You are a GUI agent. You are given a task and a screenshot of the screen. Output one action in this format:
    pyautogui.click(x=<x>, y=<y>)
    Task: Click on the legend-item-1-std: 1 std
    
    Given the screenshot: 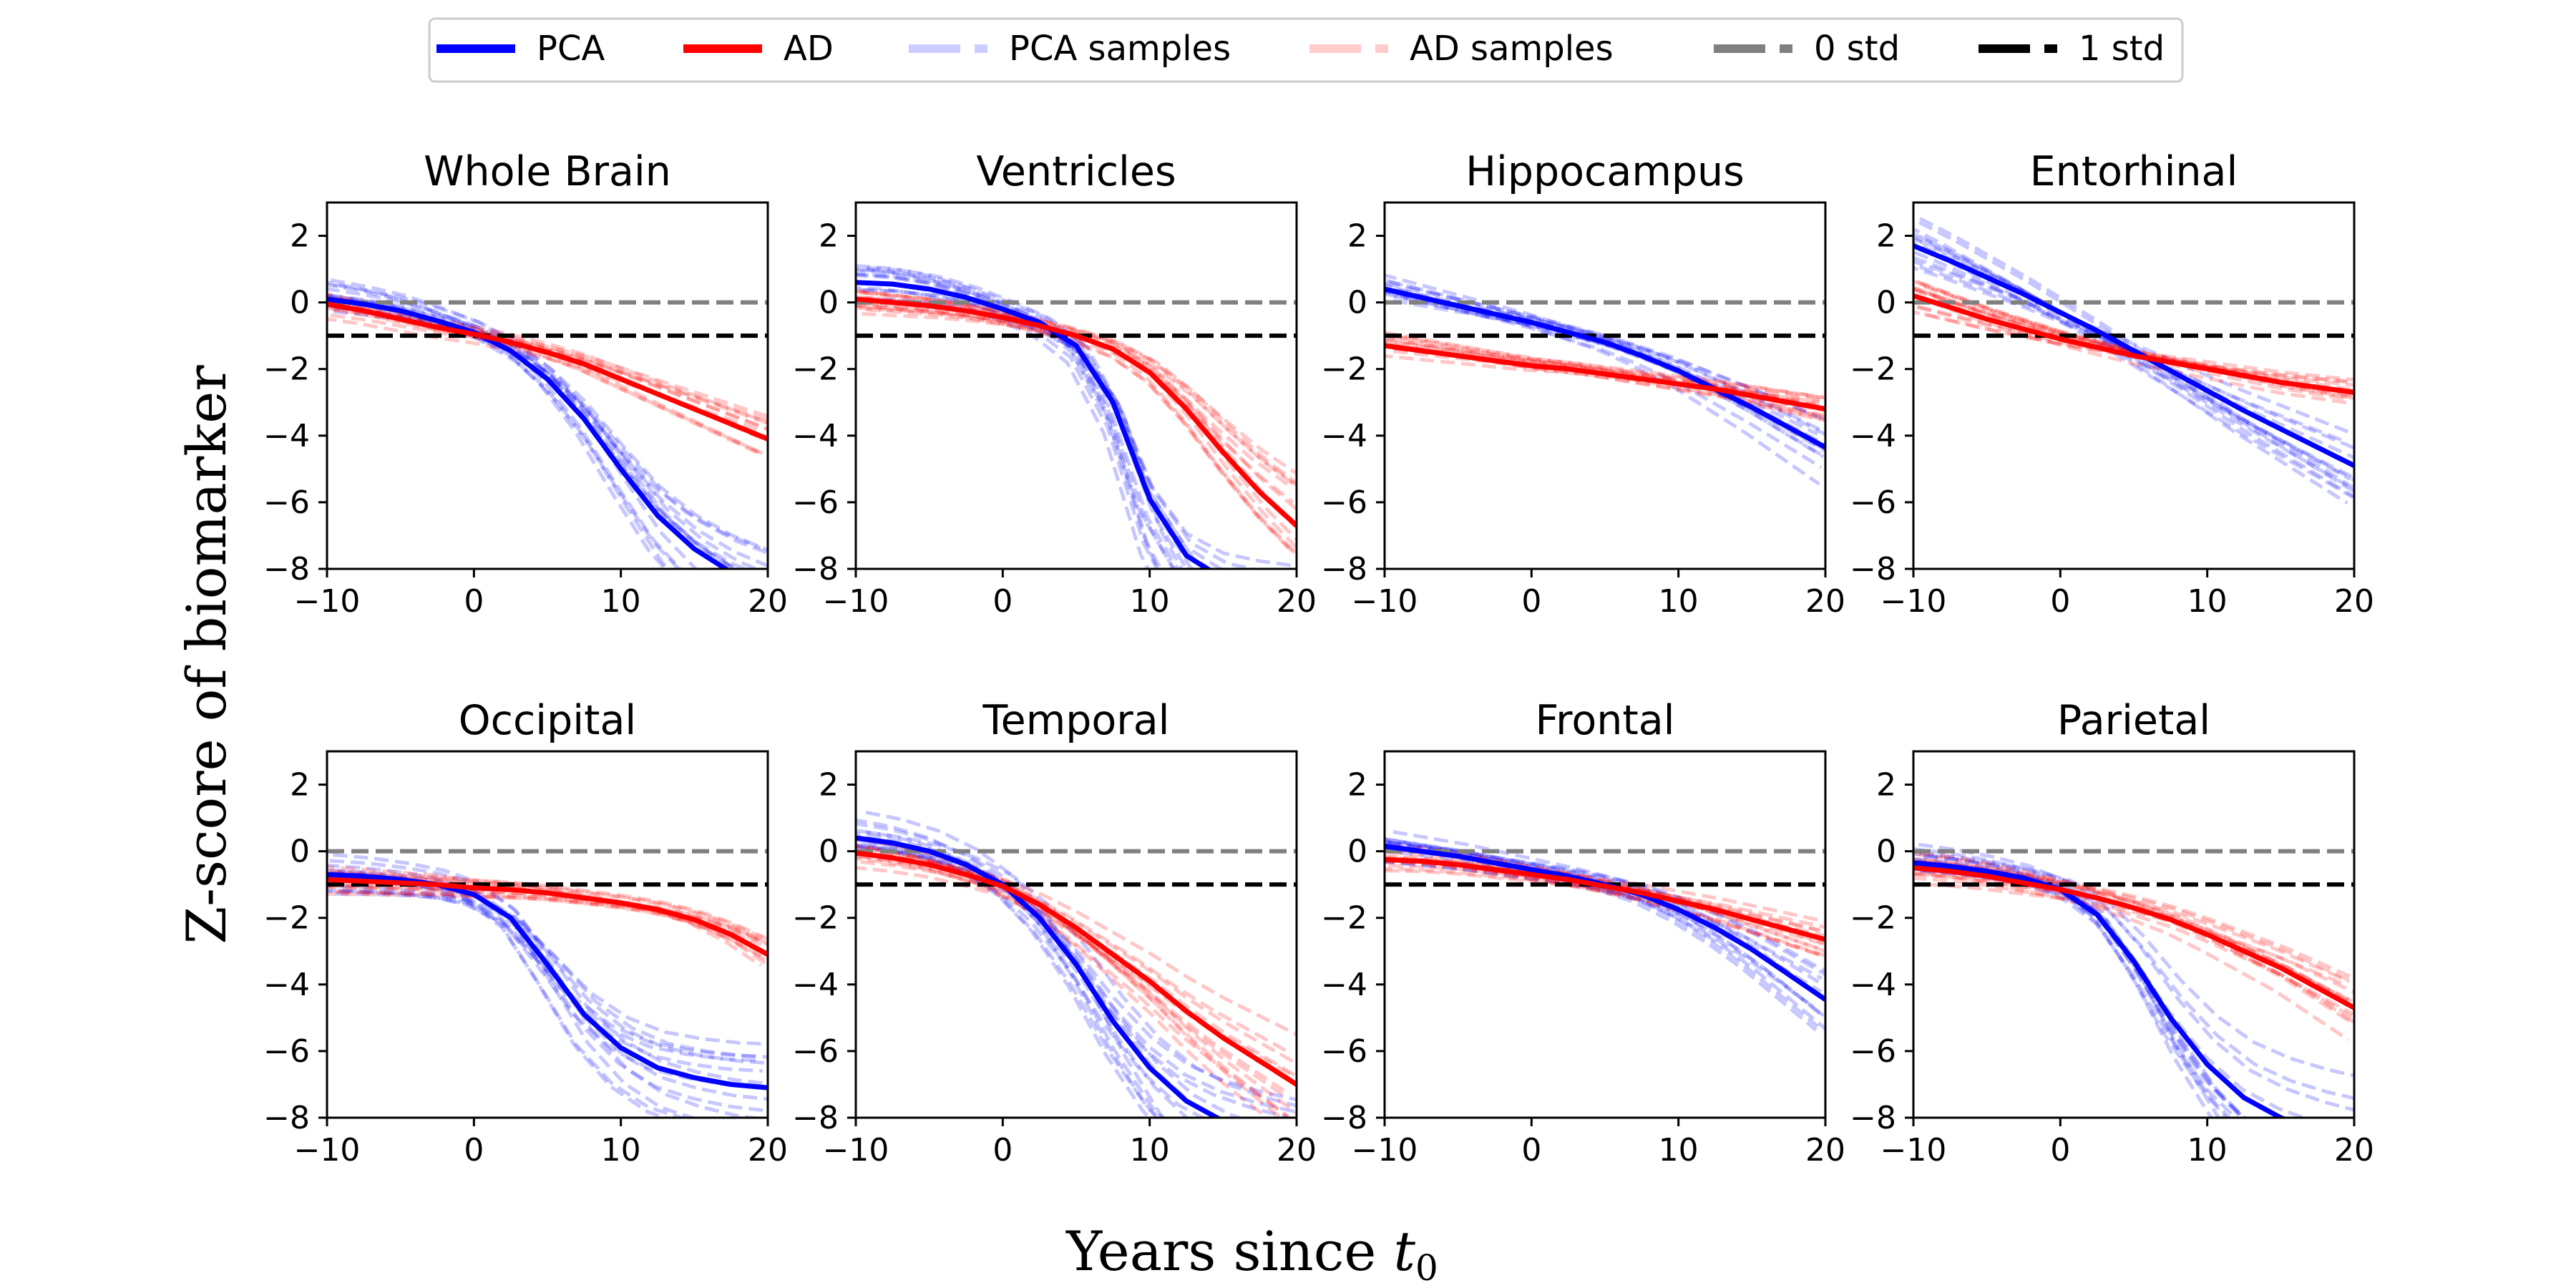 What is the action you would take?
    pyautogui.click(x=2072, y=49)
    